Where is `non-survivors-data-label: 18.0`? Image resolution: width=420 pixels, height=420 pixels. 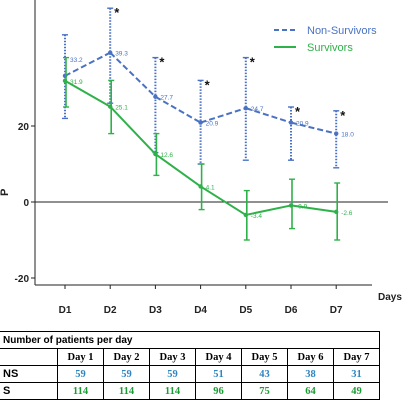 non-survivors-data-label: 18.0 is located at coordinates (347, 135).